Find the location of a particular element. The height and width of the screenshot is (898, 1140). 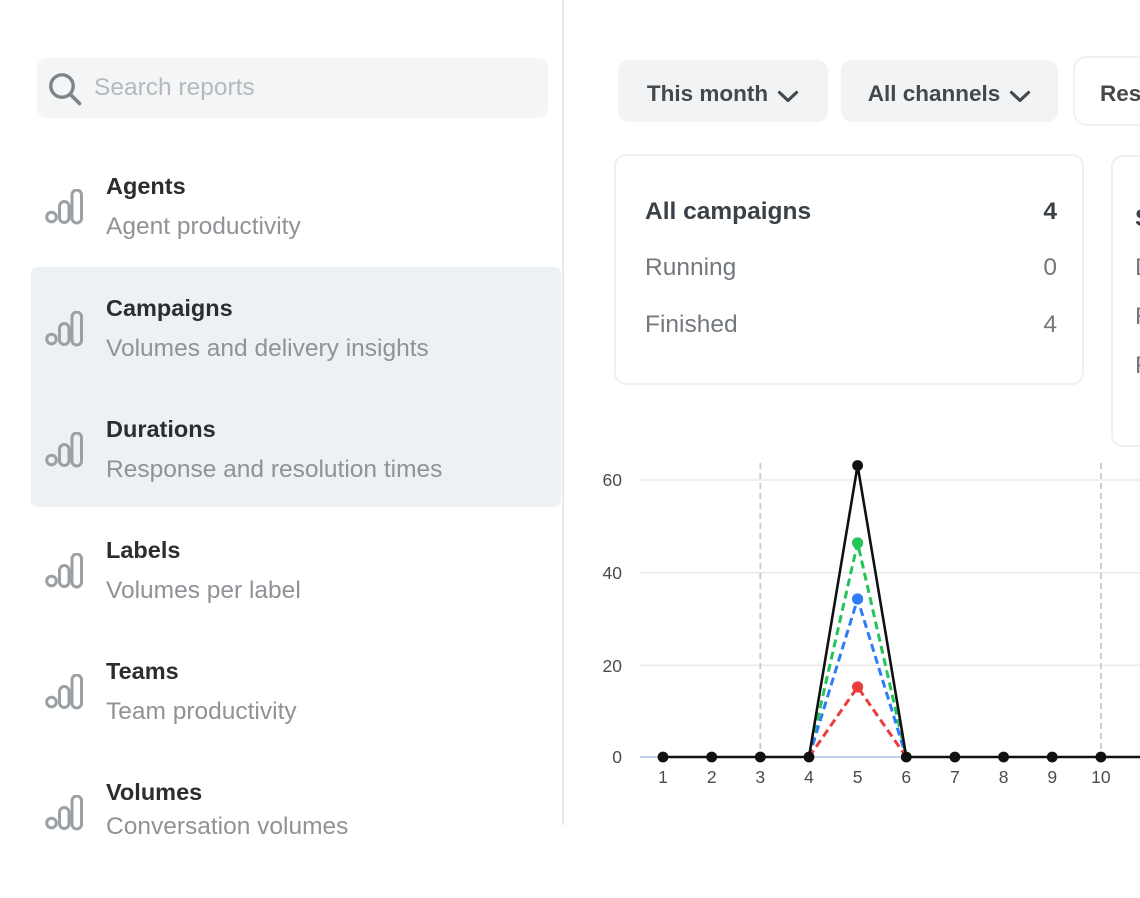

svg-text: 20 is located at coordinates (613, 666).